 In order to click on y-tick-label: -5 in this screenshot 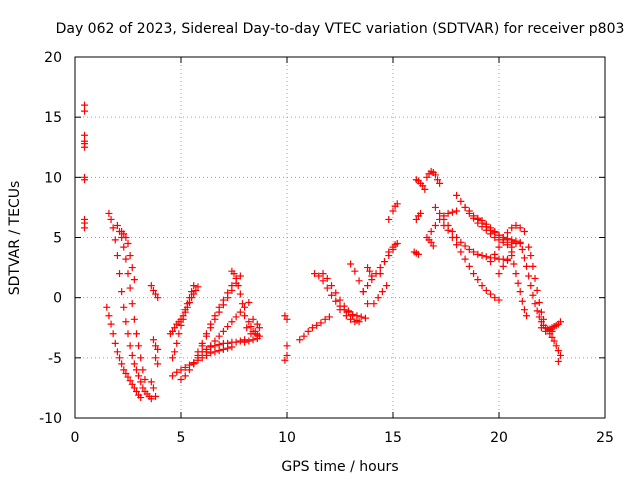, I will do `click(55, 359)`.